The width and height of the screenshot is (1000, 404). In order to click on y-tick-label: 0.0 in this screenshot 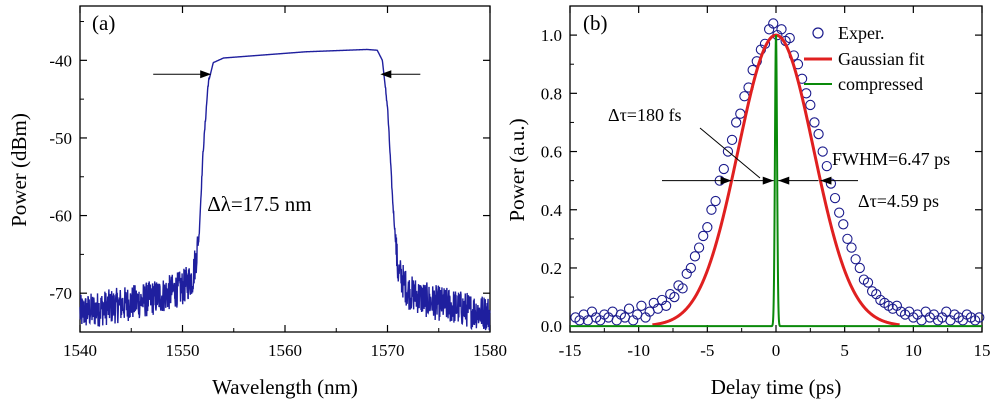, I will do `click(551, 326)`.